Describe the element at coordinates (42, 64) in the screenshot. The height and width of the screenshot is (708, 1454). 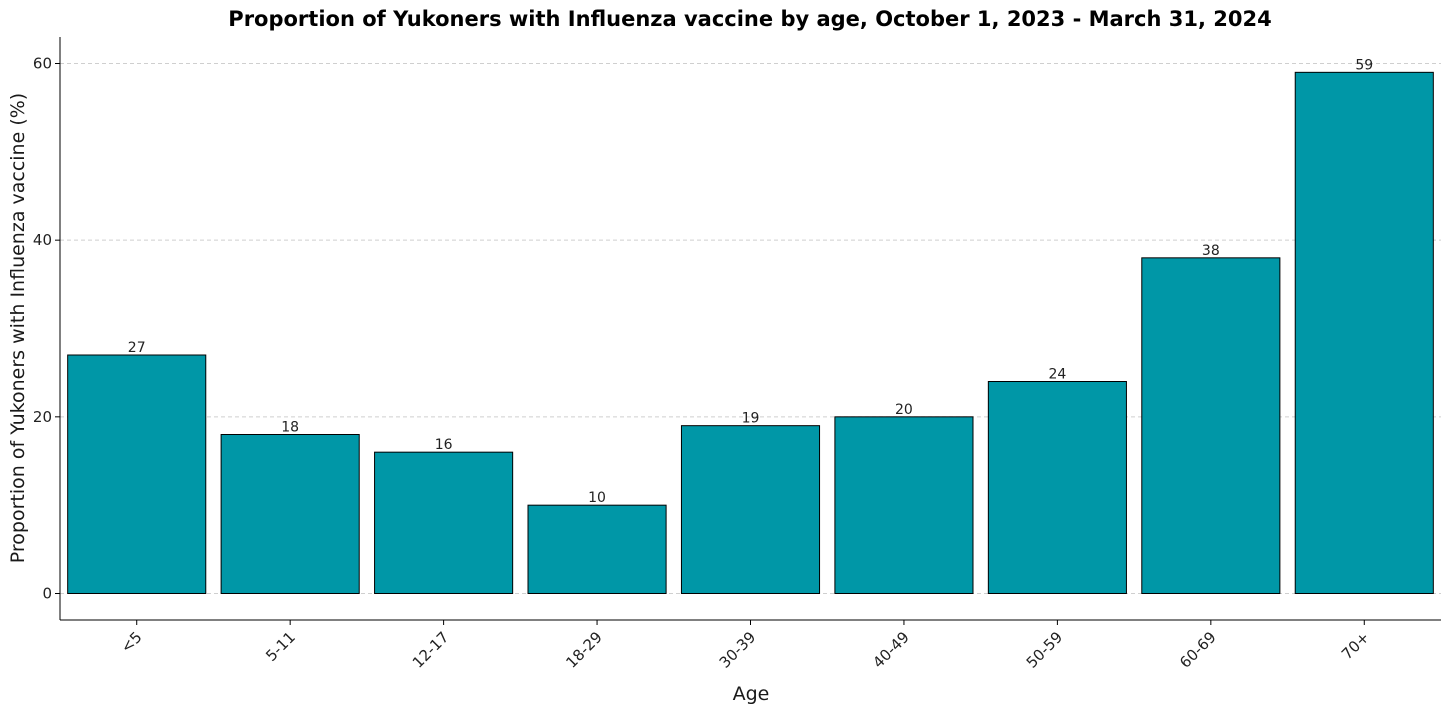
I see `y-tick-label: 60` at that location.